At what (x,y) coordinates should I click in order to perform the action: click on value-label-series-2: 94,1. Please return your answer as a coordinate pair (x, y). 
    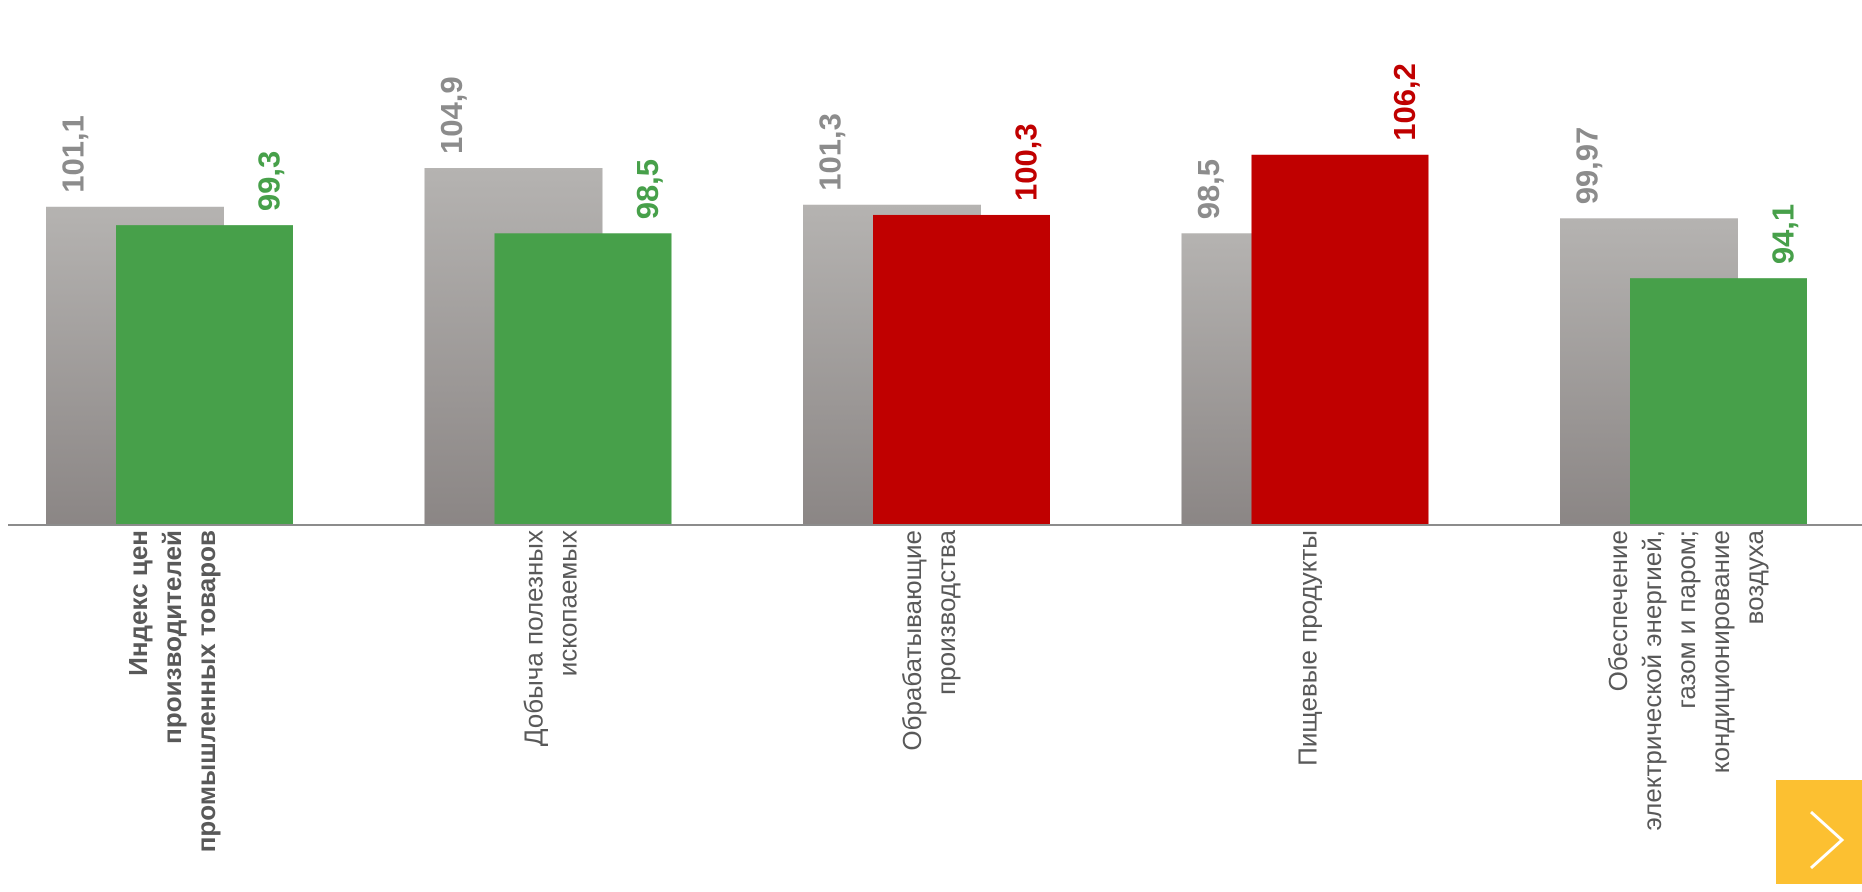
    Looking at the image, I should click on (1783, 234).